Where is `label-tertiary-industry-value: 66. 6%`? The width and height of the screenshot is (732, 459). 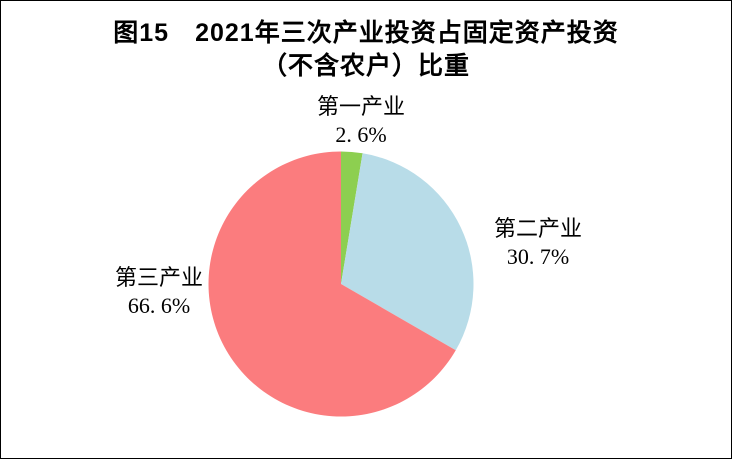
label-tertiary-industry-value: 66. 6% is located at coordinates (159, 305).